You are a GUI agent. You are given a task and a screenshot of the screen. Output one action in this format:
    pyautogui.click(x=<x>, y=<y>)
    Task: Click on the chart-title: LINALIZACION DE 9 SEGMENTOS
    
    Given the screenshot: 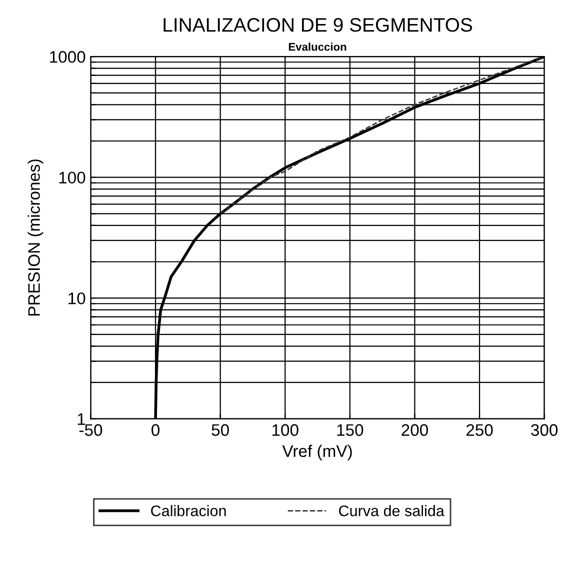 What is the action you would take?
    pyautogui.click(x=318, y=25)
    